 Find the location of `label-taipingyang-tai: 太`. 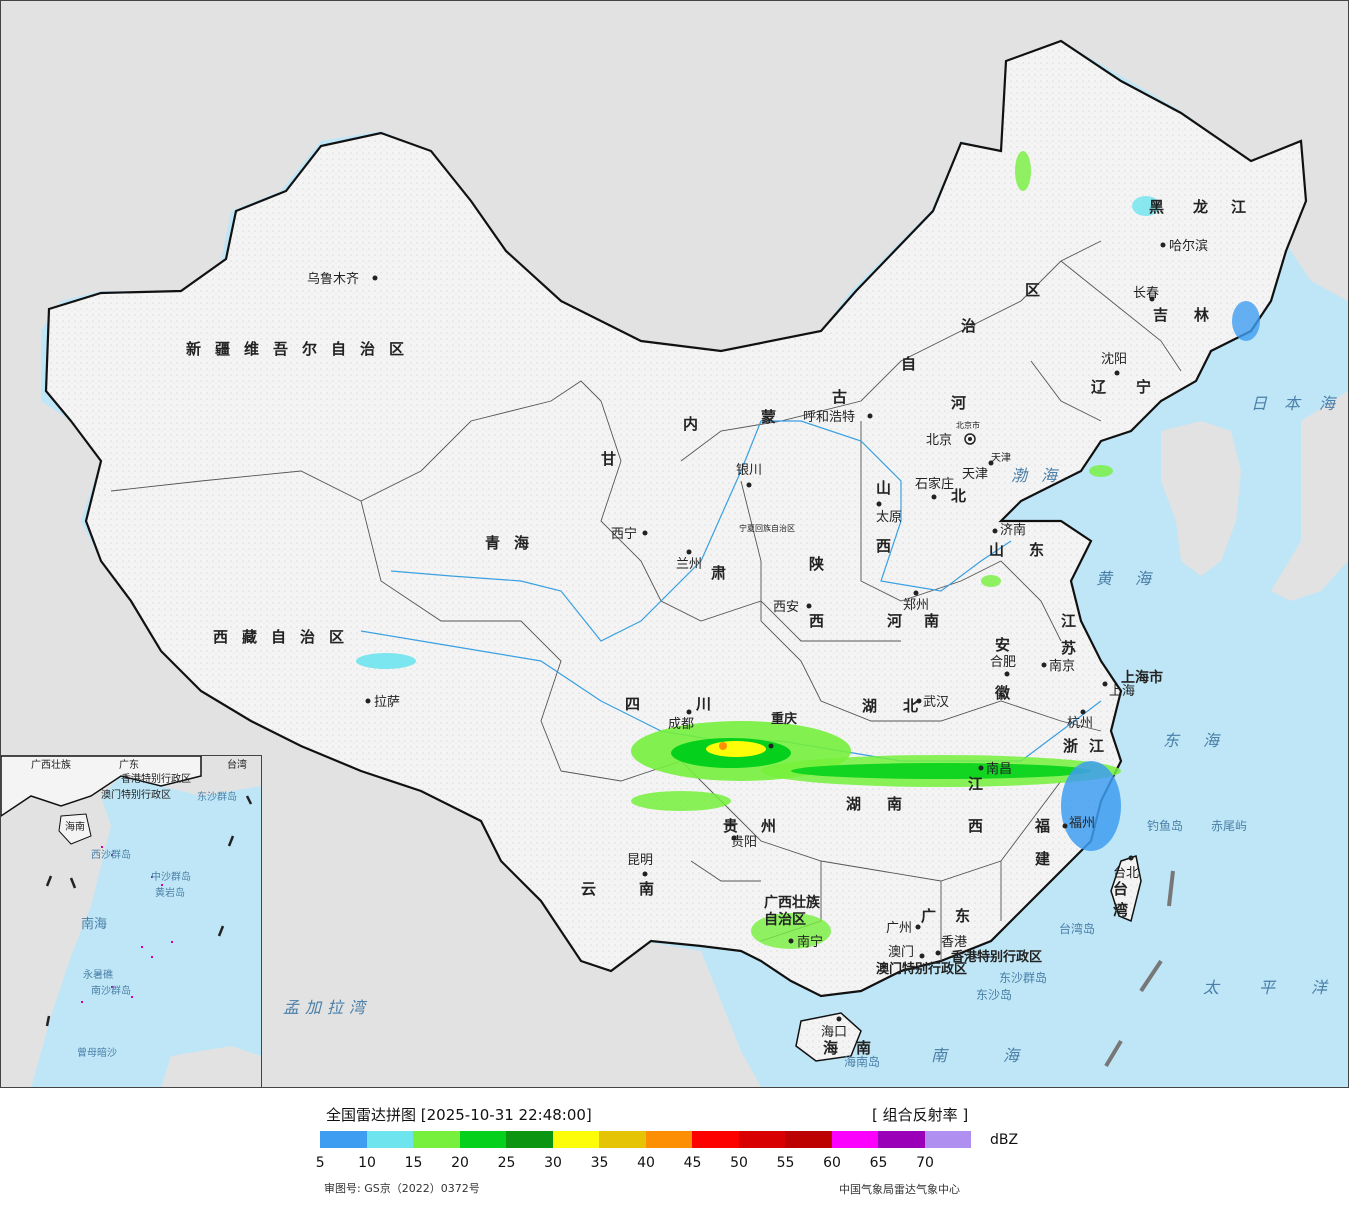

label-taipingyang-tai: 太 is located at coordinates (1214, 987).